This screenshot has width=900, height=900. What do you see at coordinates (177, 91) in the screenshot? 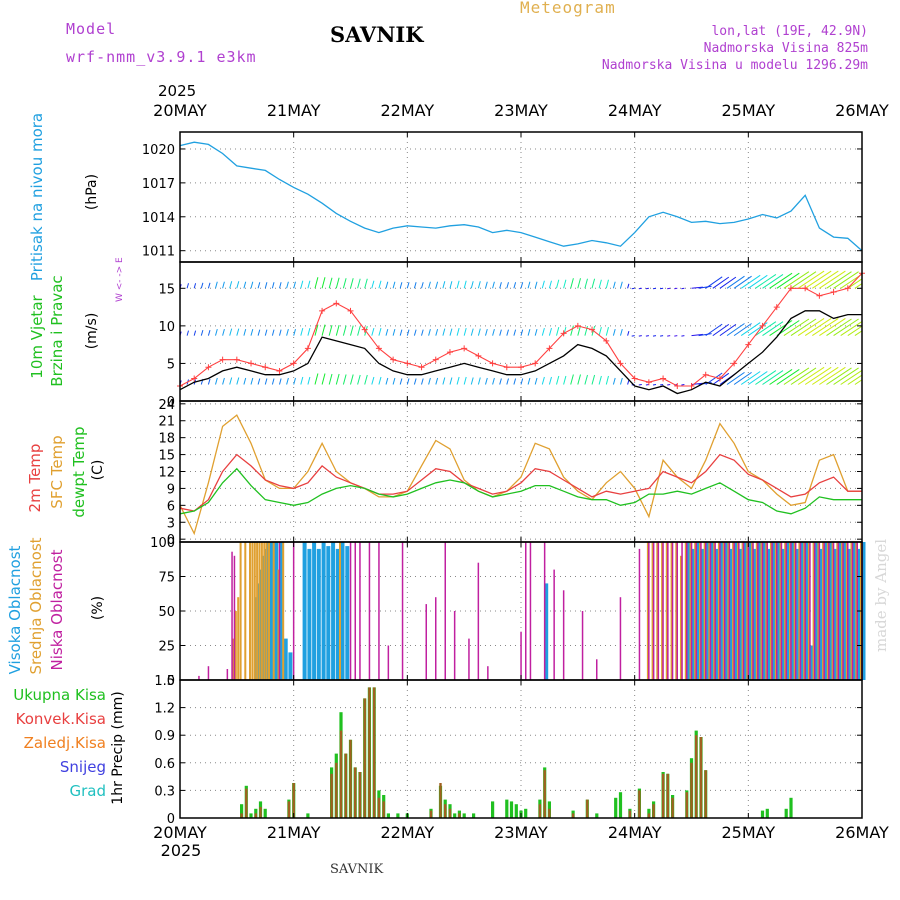
I see `year-top: 2025` at bounding box center [177, 91].